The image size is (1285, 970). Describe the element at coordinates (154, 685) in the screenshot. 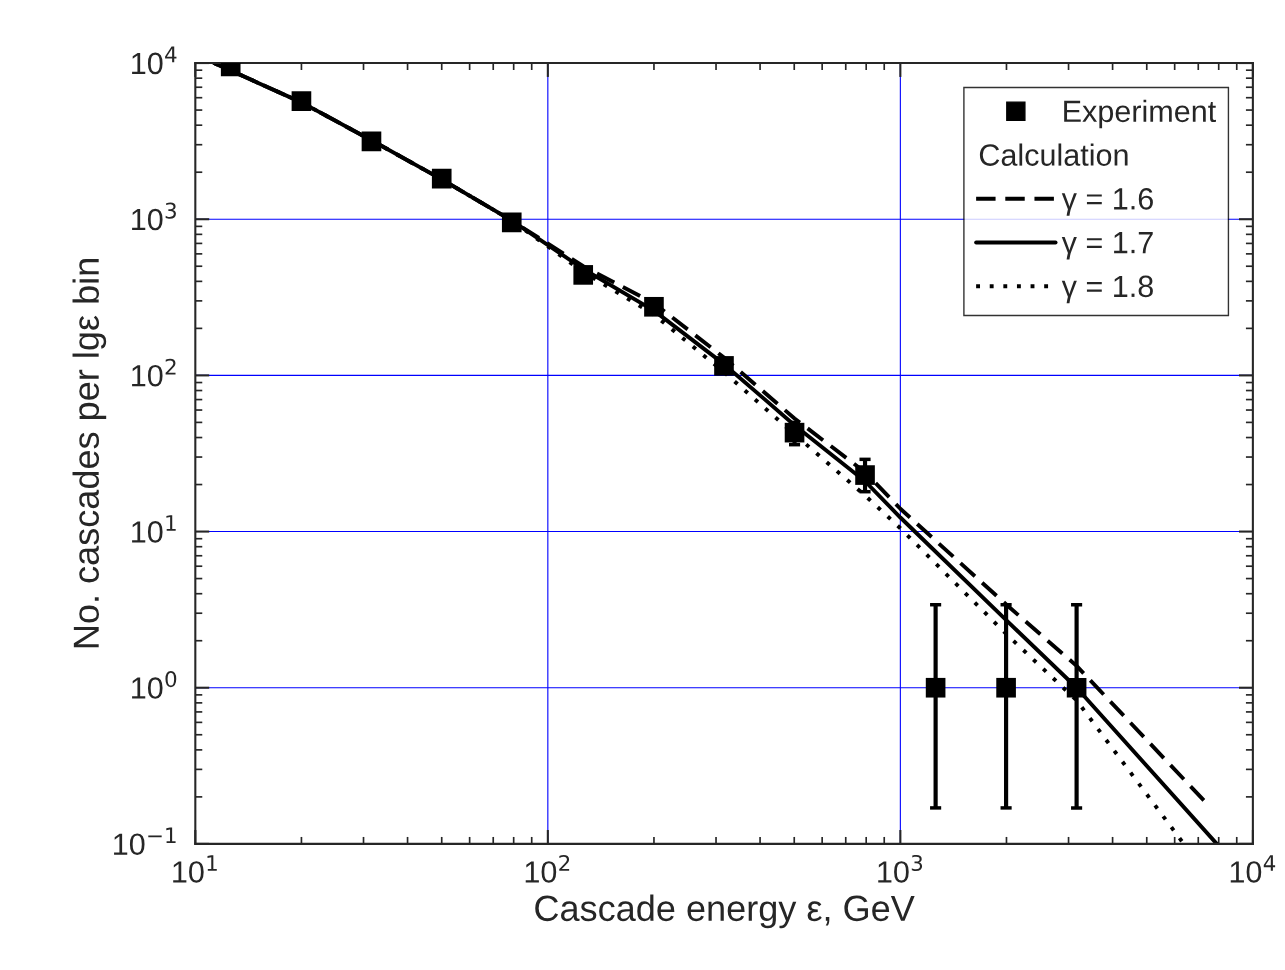

I see `y-tick-label: 10$^{0}$` at that location.